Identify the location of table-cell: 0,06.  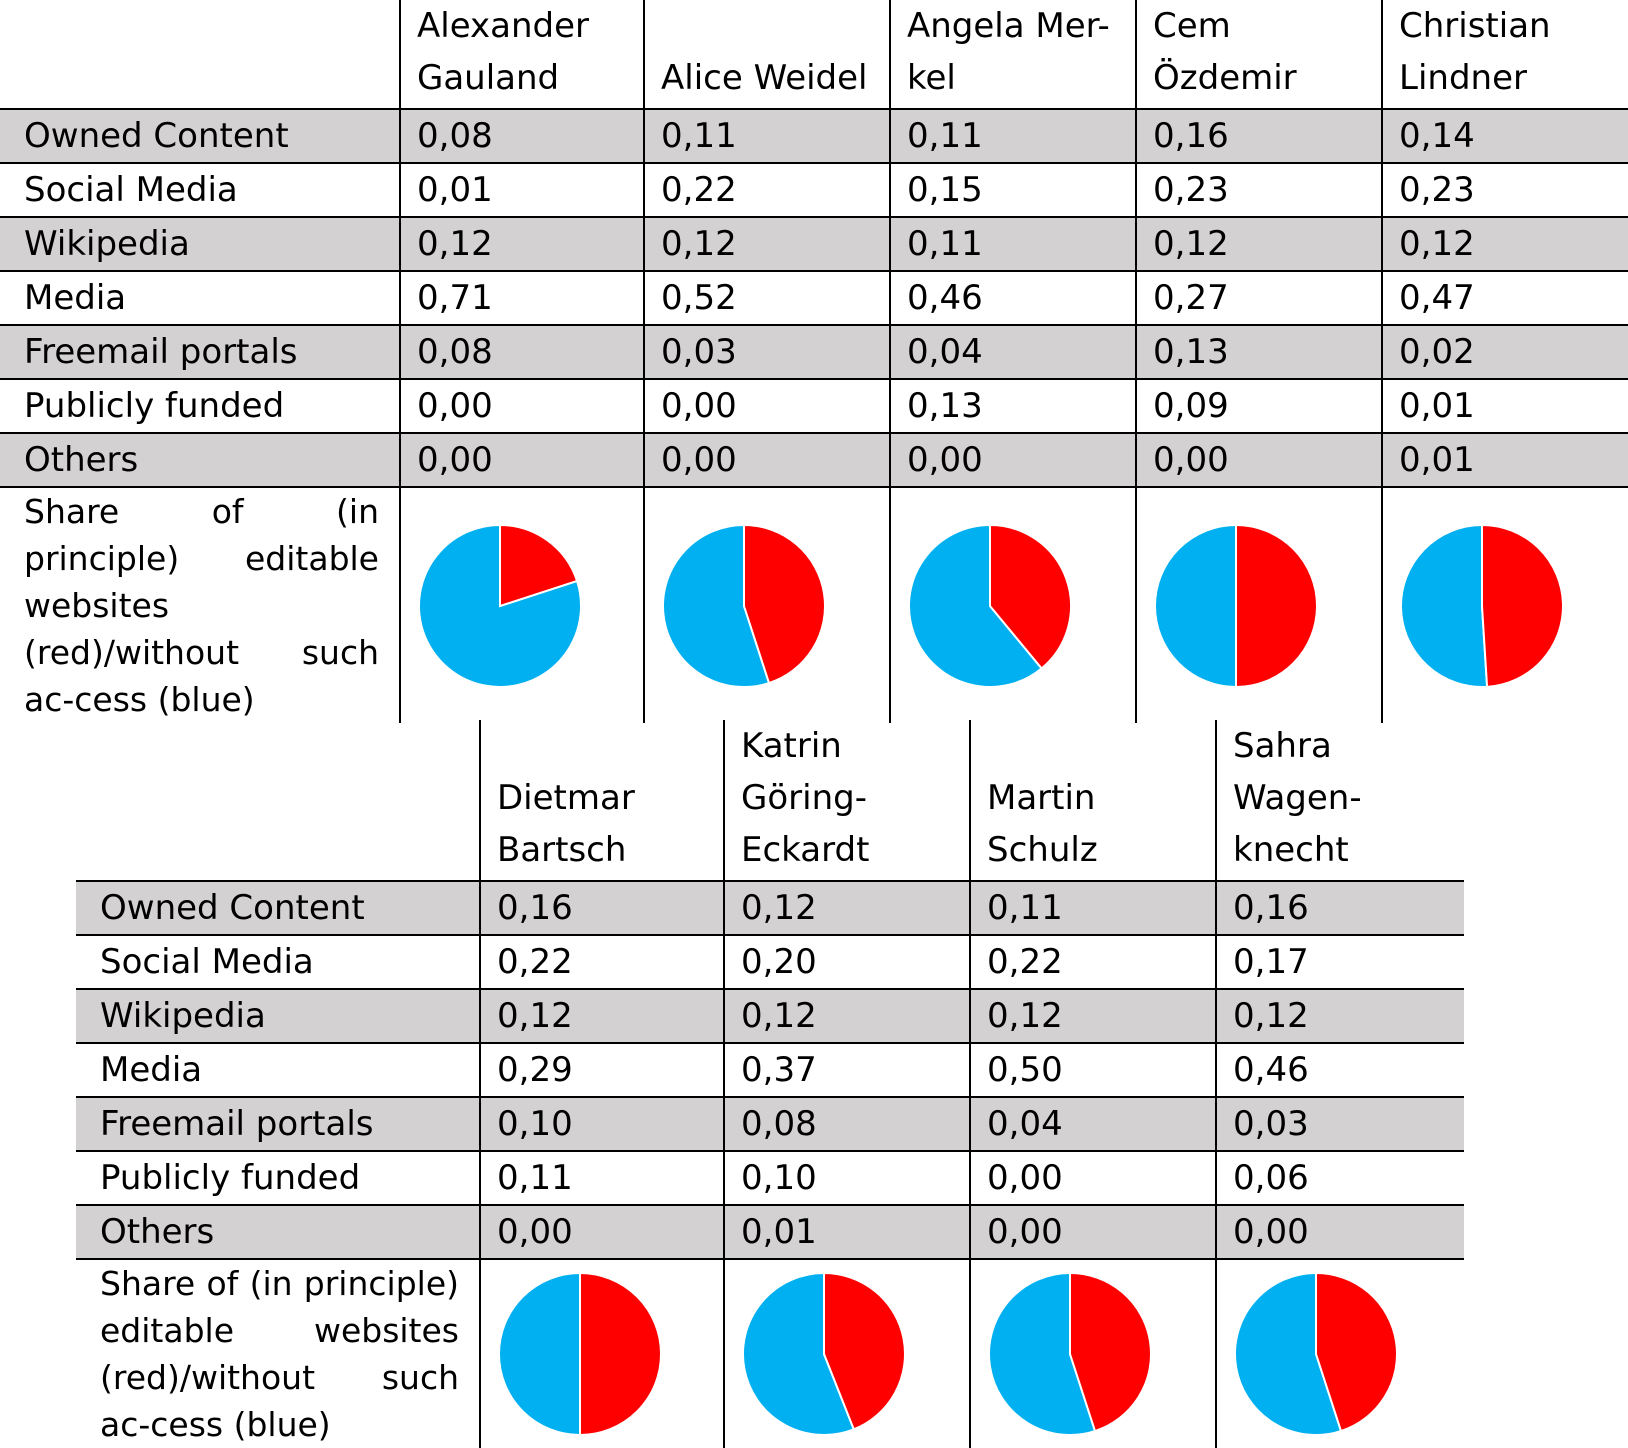
(1339, 1178).